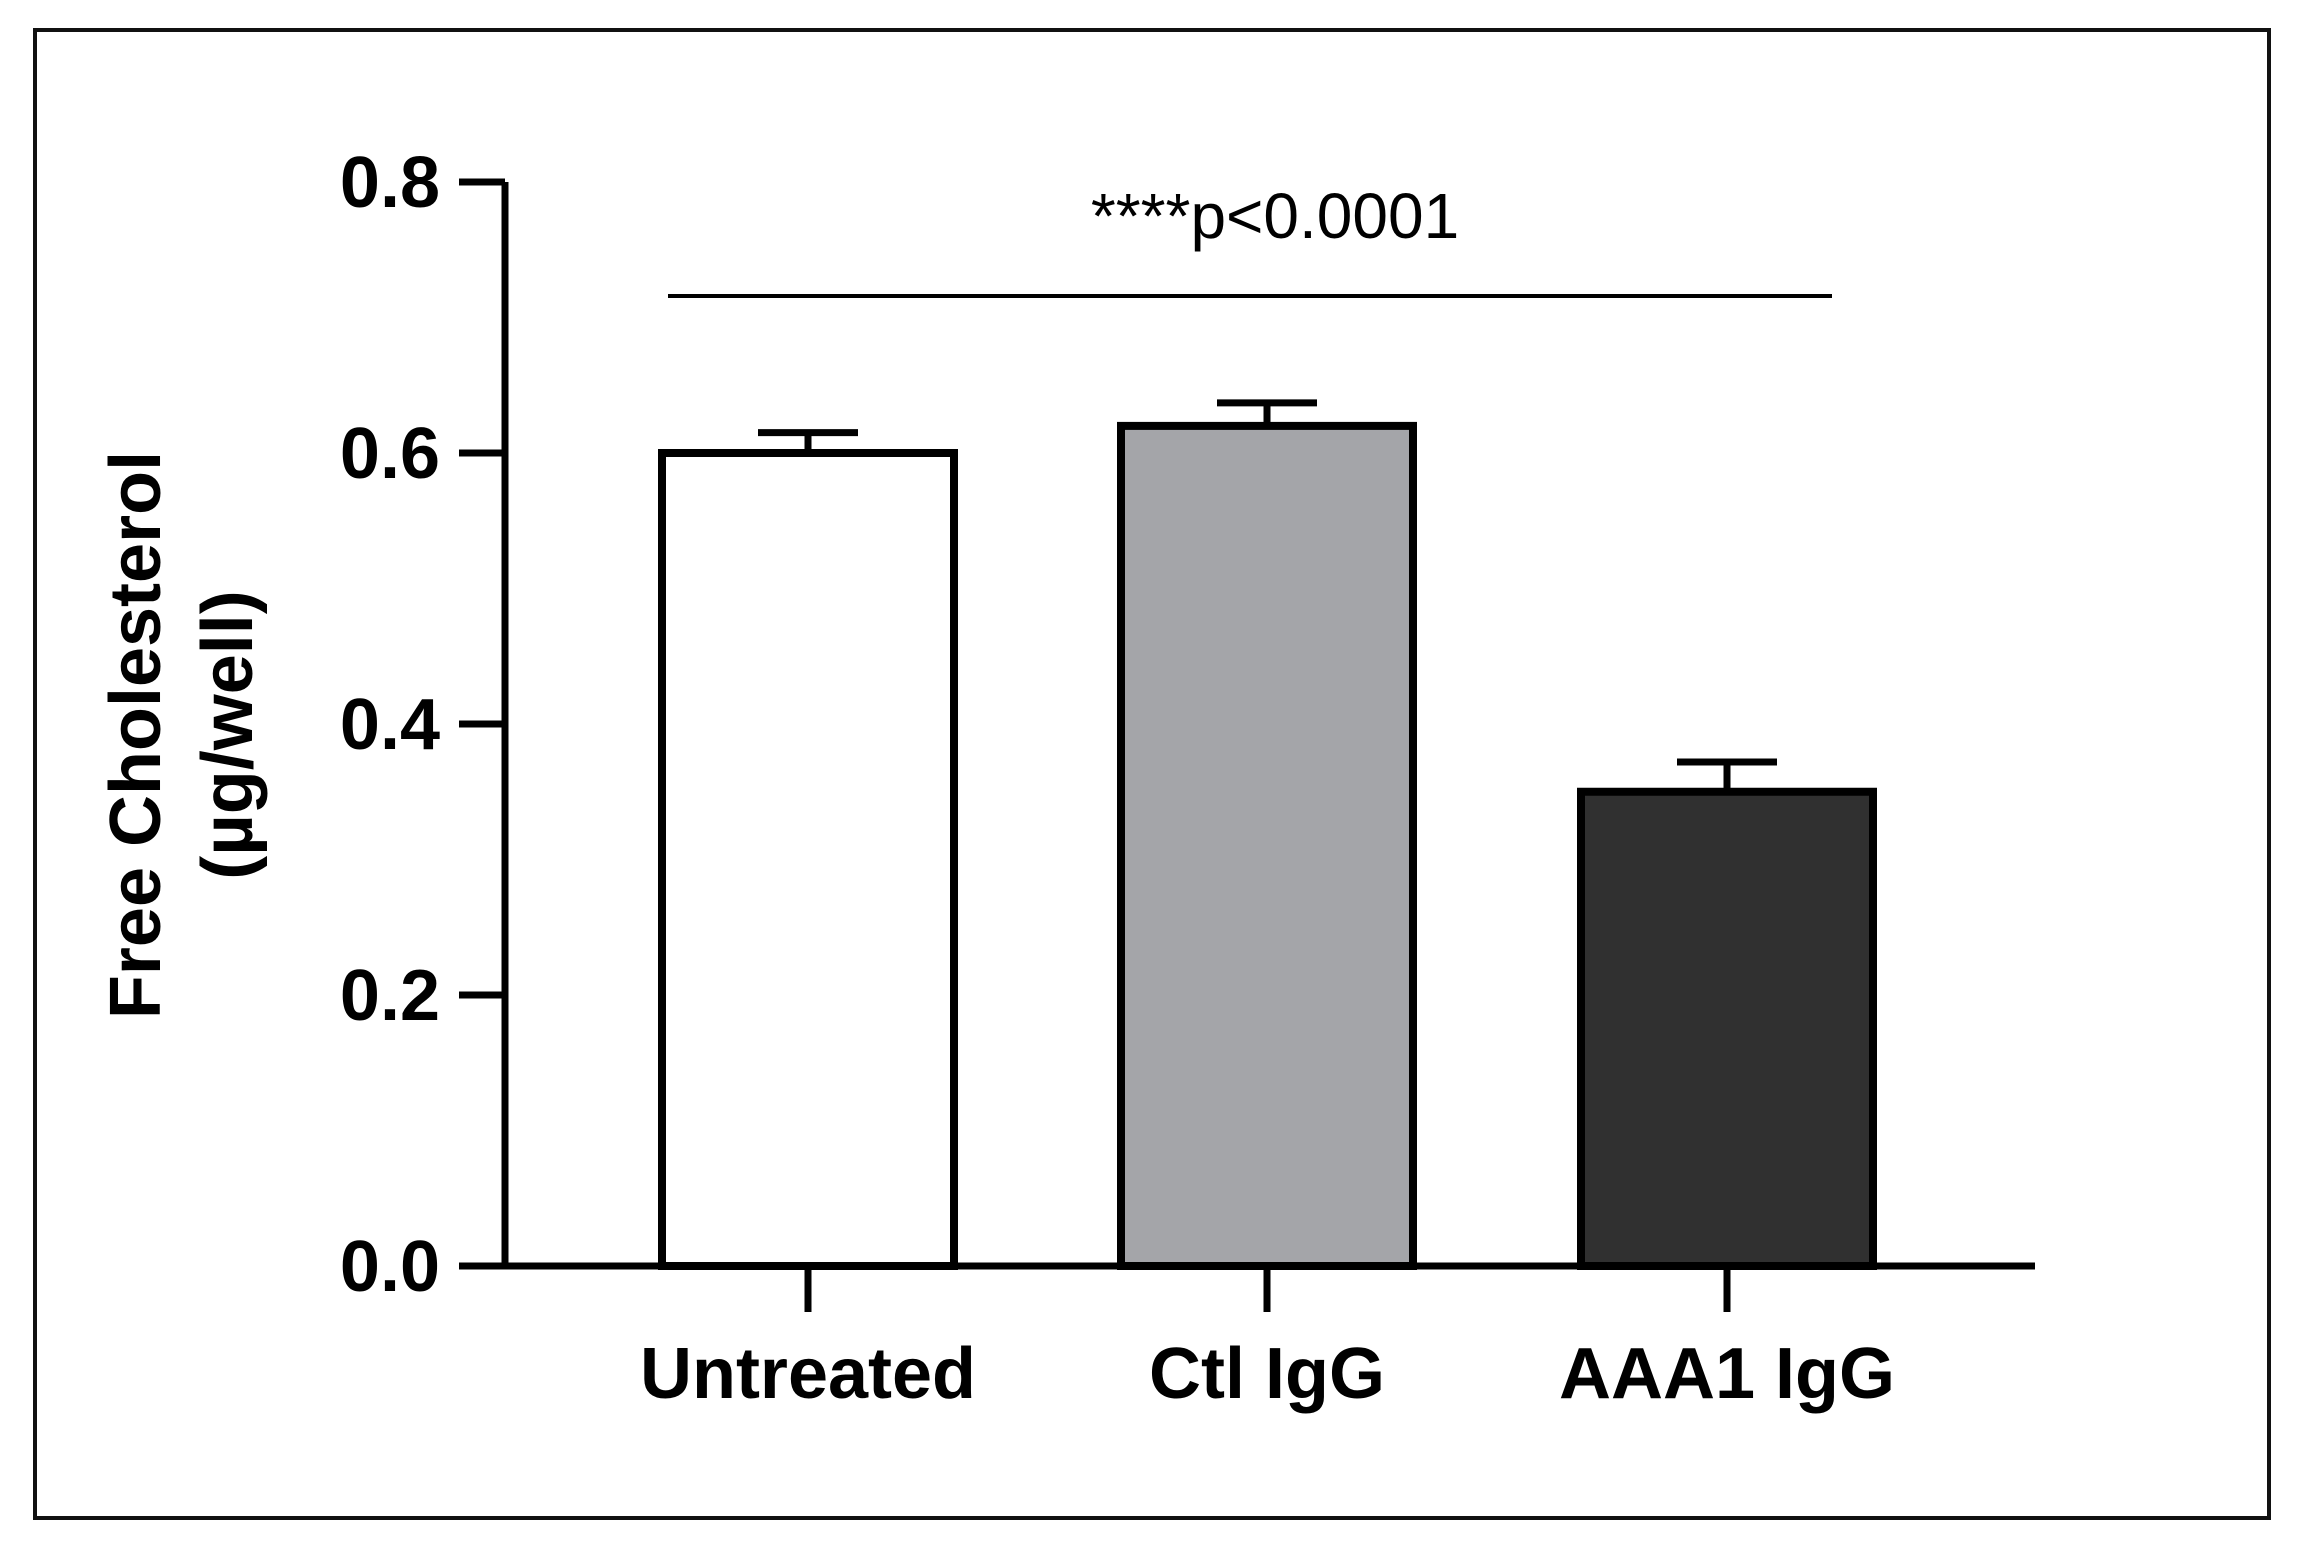 The image size is (2304, 1558). What do you see at coordinates (808, 1374) in the screenshot?
I see `x-tick-label: Untreated` at bounding box center [808, 1374].